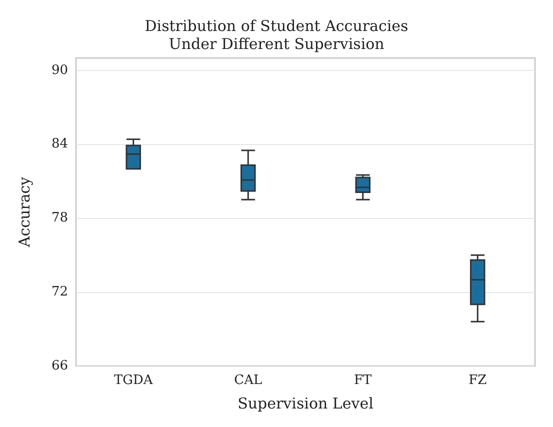 The image size is (553, 427). I want to click on x-tick-label: FT, so click(363, 380).